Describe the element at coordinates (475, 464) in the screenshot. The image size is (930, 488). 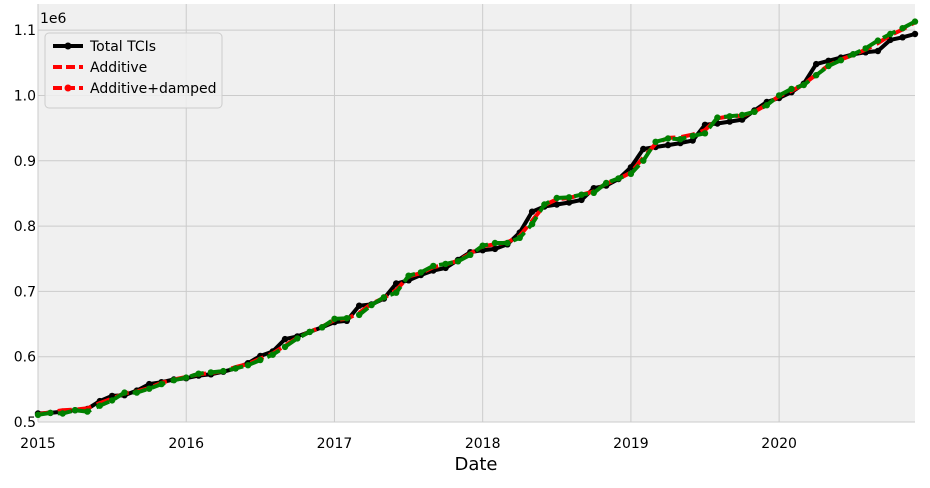
I see `x-axis-label: Date` at that location.